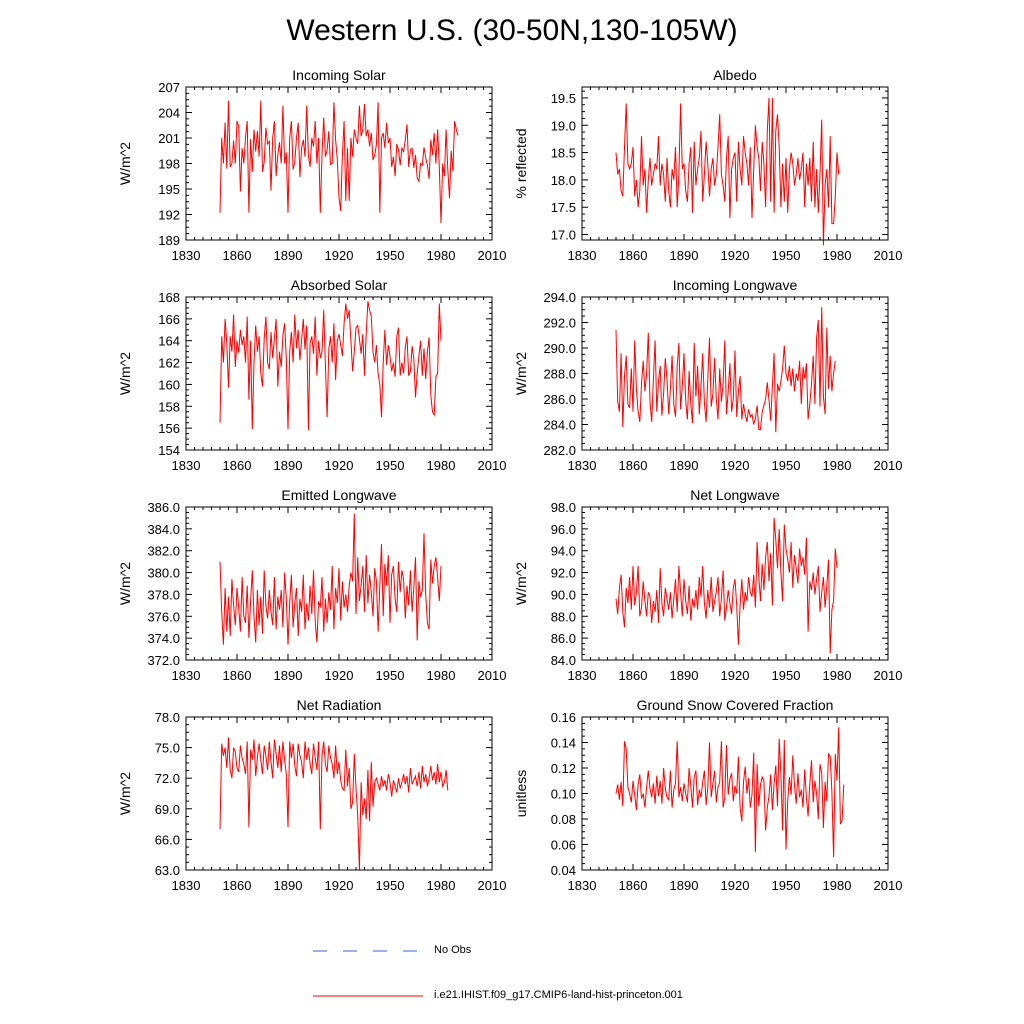  I want to click on y-tick-label: 290.0, so click(559, 348).